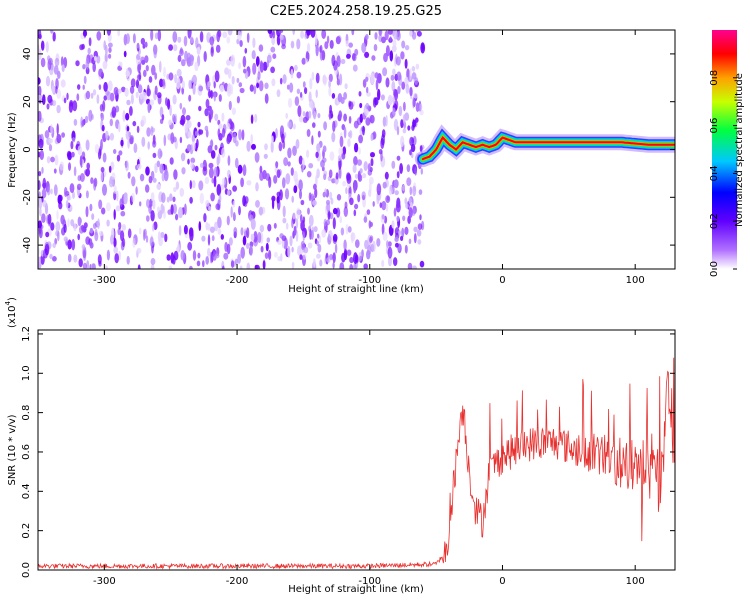  I want to click on x-tick-label: -100, so click(369, 581).